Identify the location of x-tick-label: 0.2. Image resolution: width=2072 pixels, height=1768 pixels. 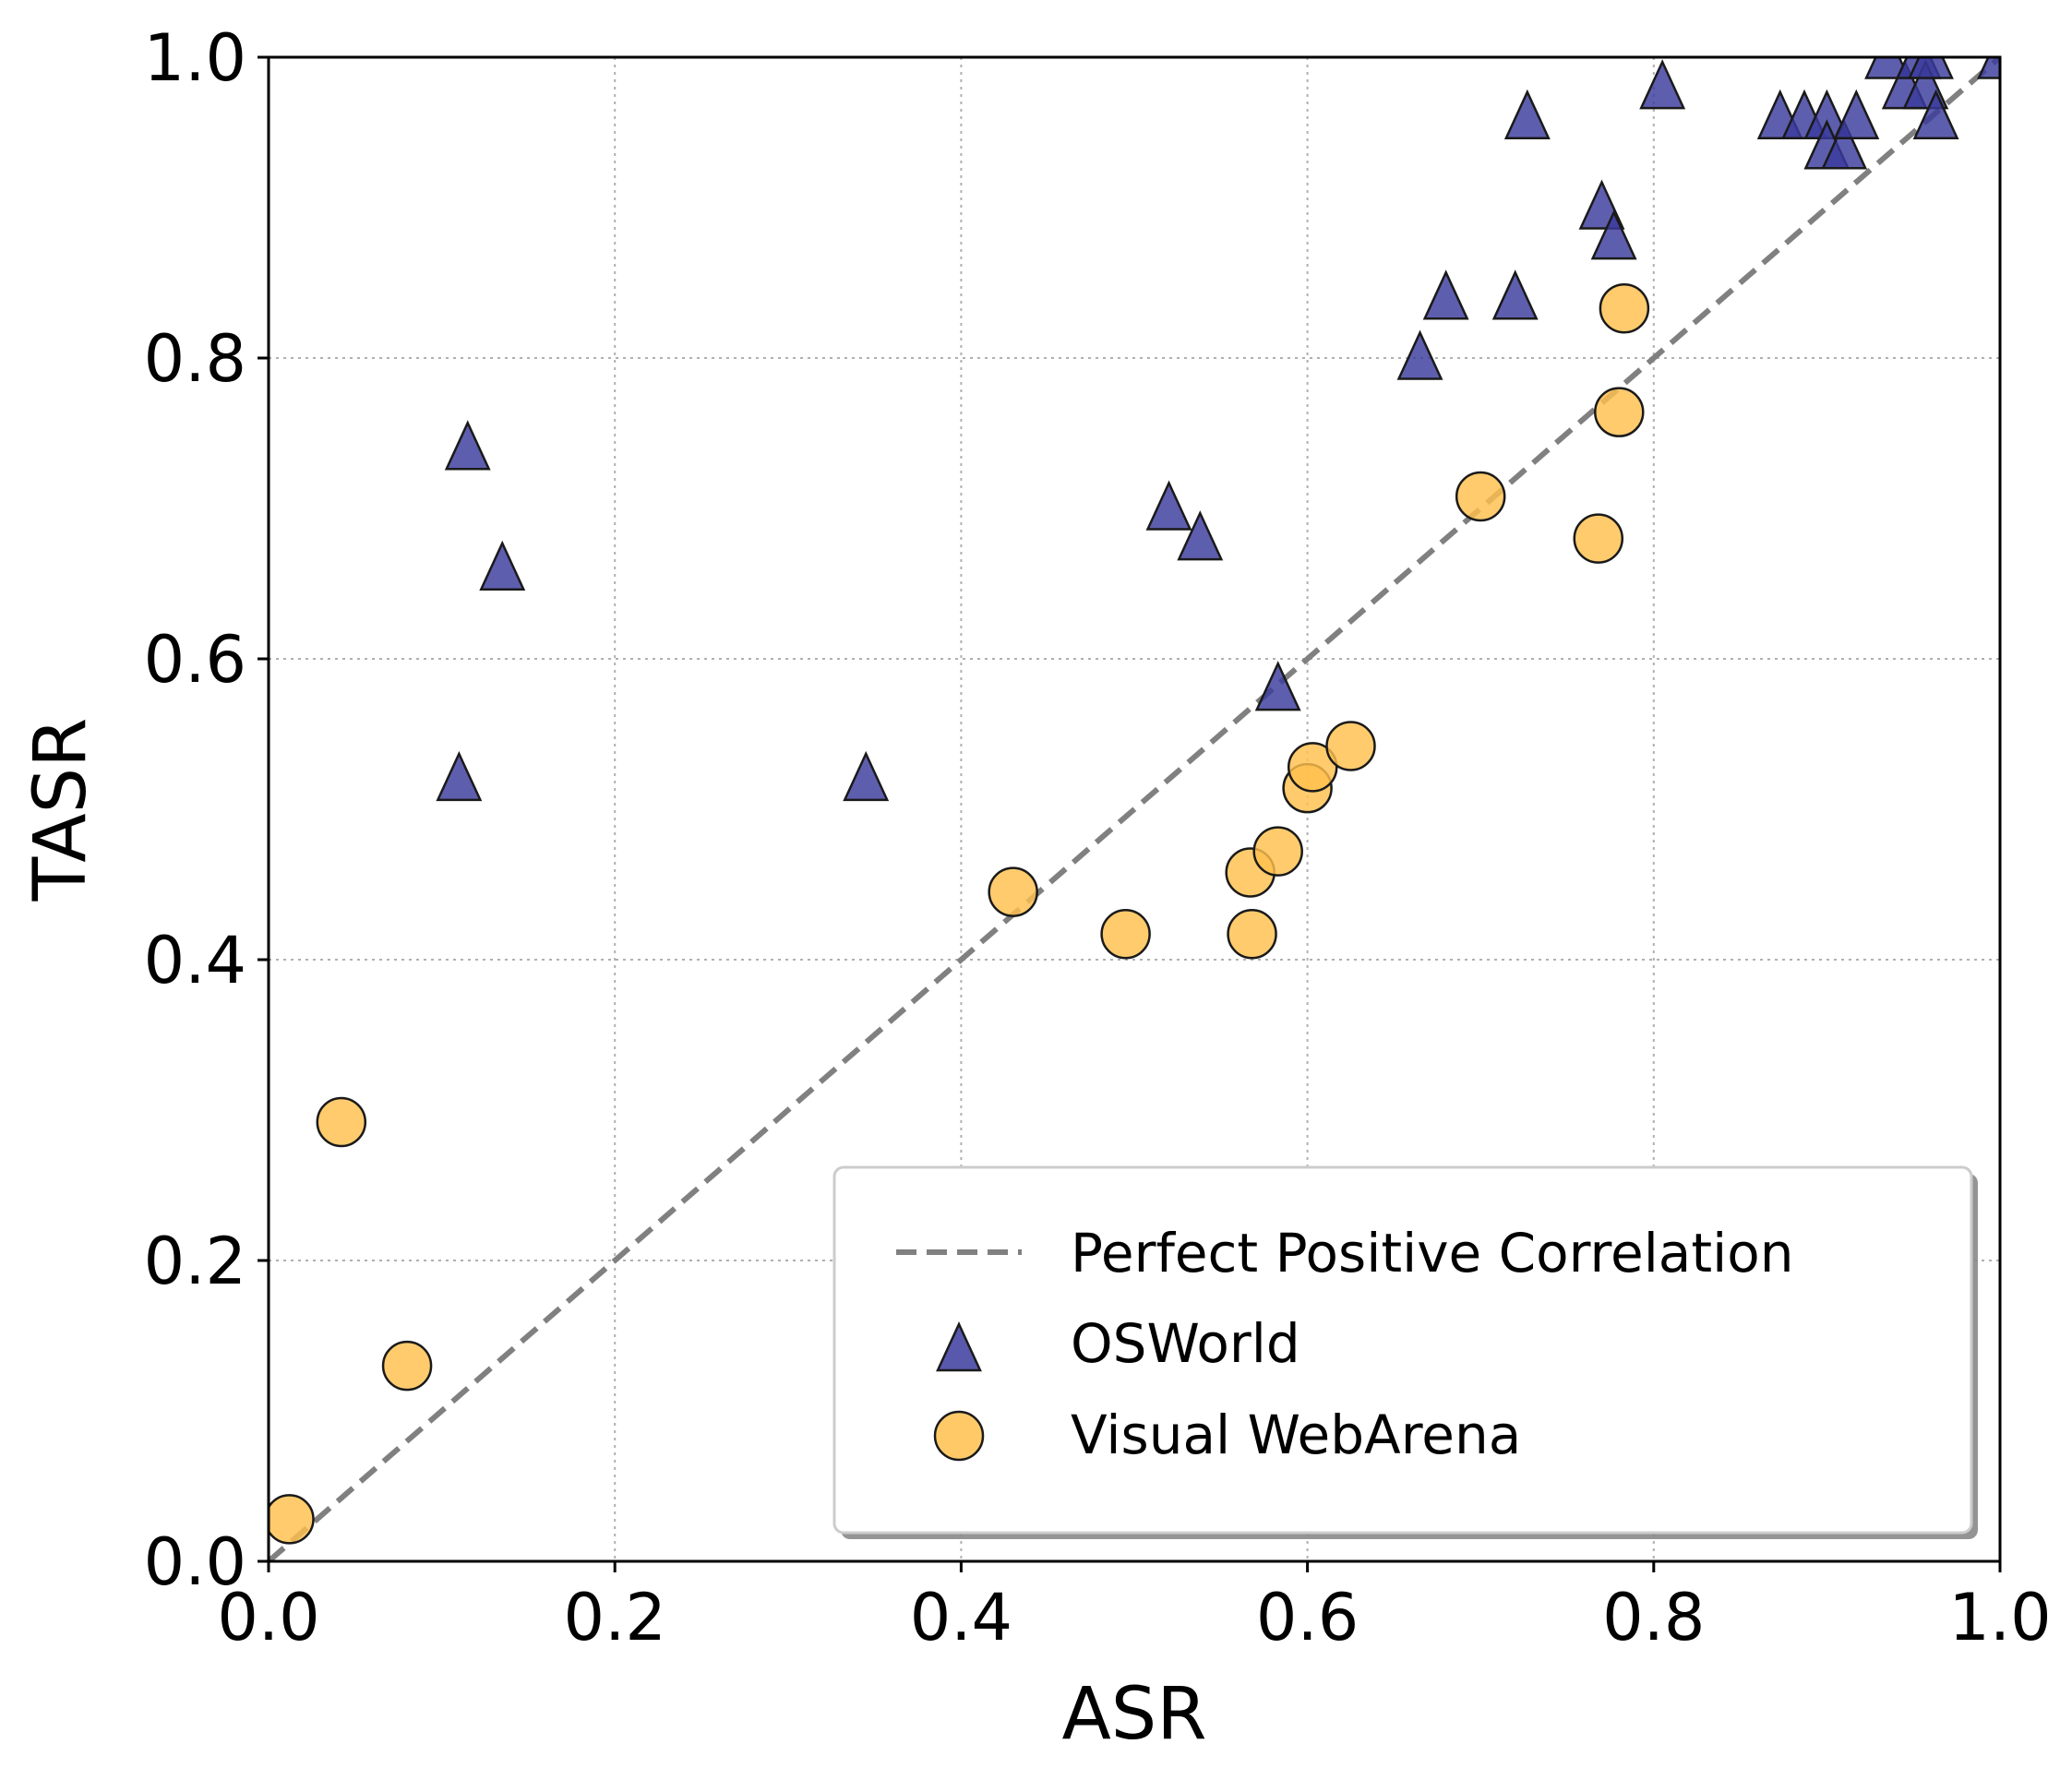
(615, 1617).